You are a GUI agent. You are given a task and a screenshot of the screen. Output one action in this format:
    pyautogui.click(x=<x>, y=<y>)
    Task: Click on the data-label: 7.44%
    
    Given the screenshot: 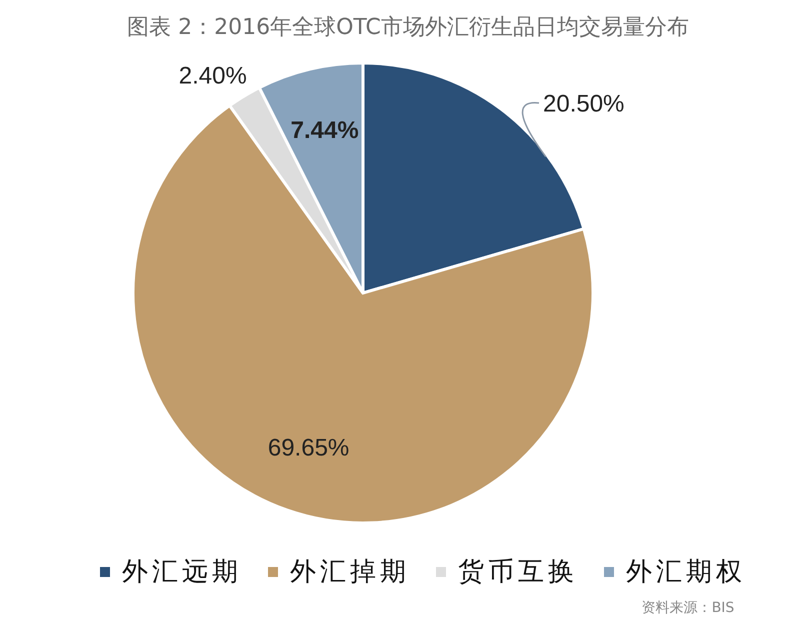 What is the action you would take?
    pyautogui.click(x=324, y=130)
    